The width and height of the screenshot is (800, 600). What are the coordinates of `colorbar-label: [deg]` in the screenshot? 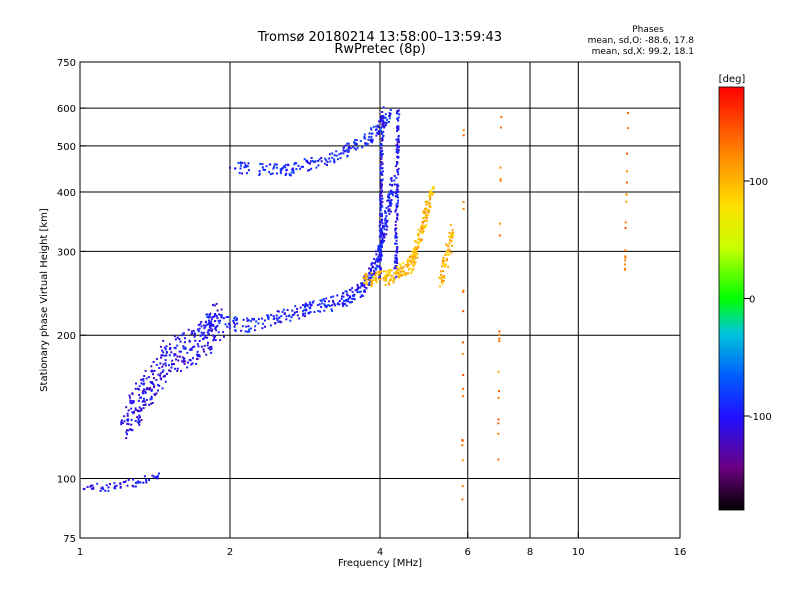 It's located at (732, 79).